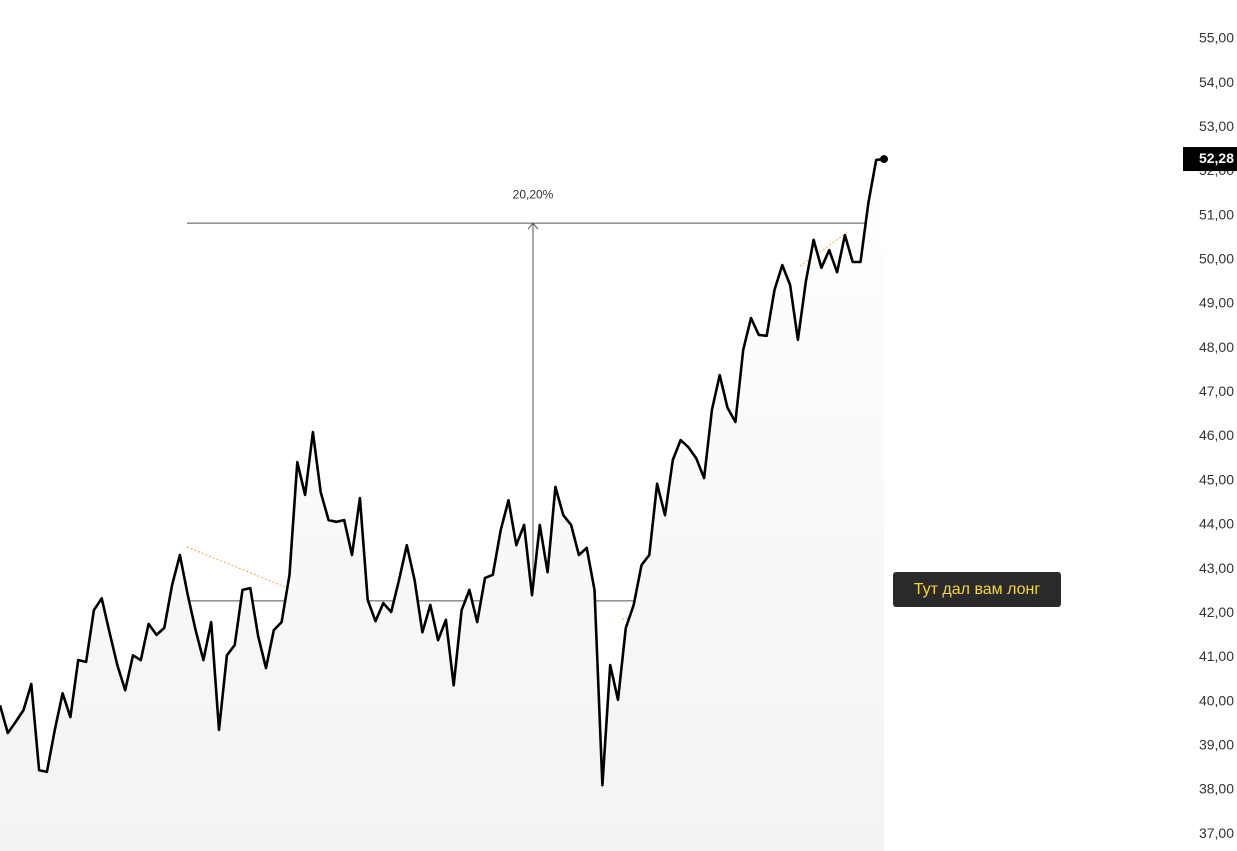 This screenshot has height=851, width=1237. Describe the element at coordinates (1216, 158) in the screenshot. I see `price-tag-label: 52,28` at that location.